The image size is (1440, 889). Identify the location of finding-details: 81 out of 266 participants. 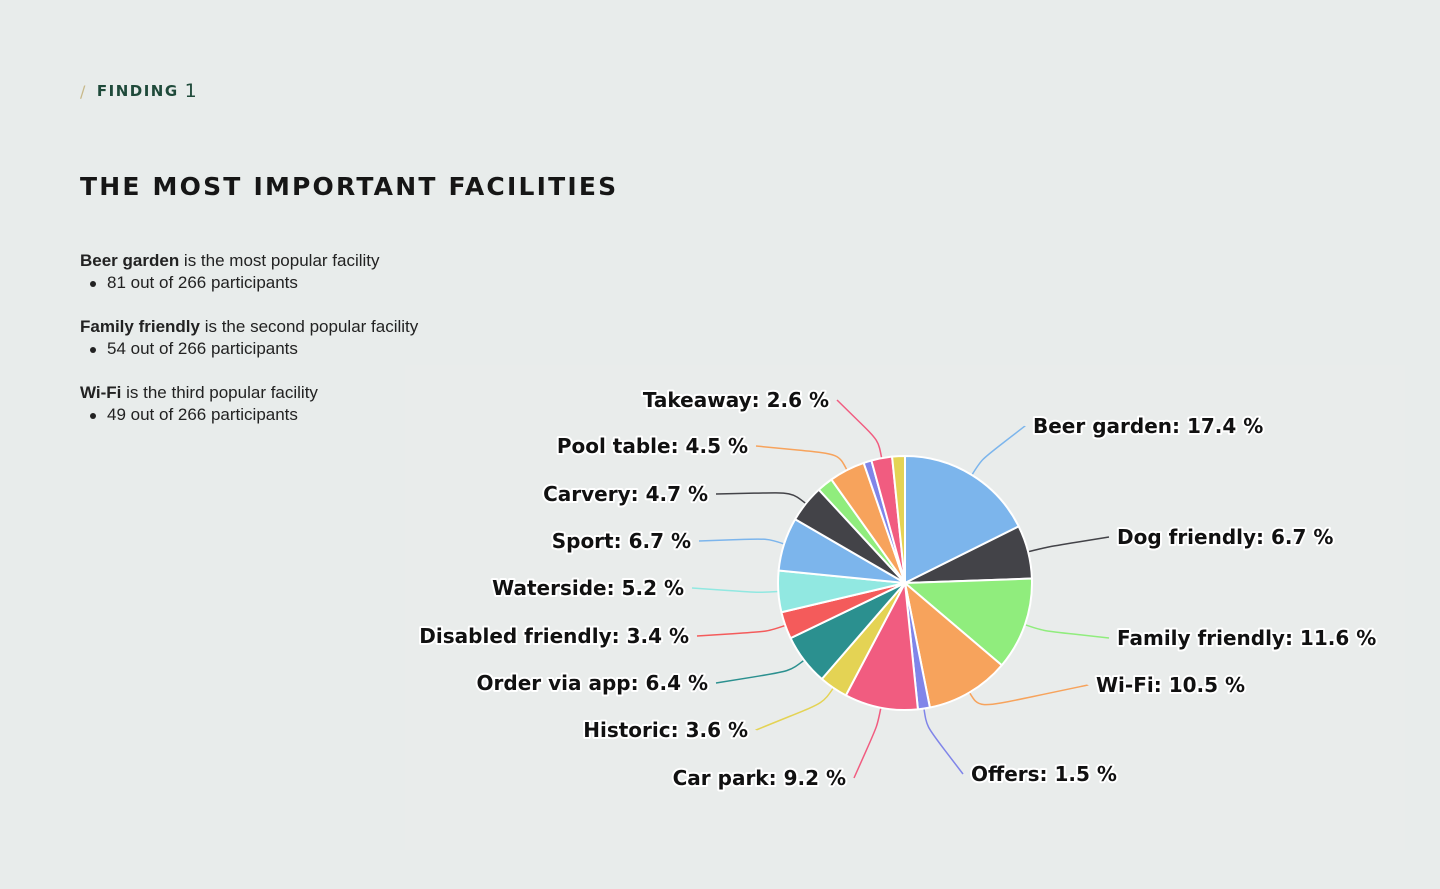
(290, 283).